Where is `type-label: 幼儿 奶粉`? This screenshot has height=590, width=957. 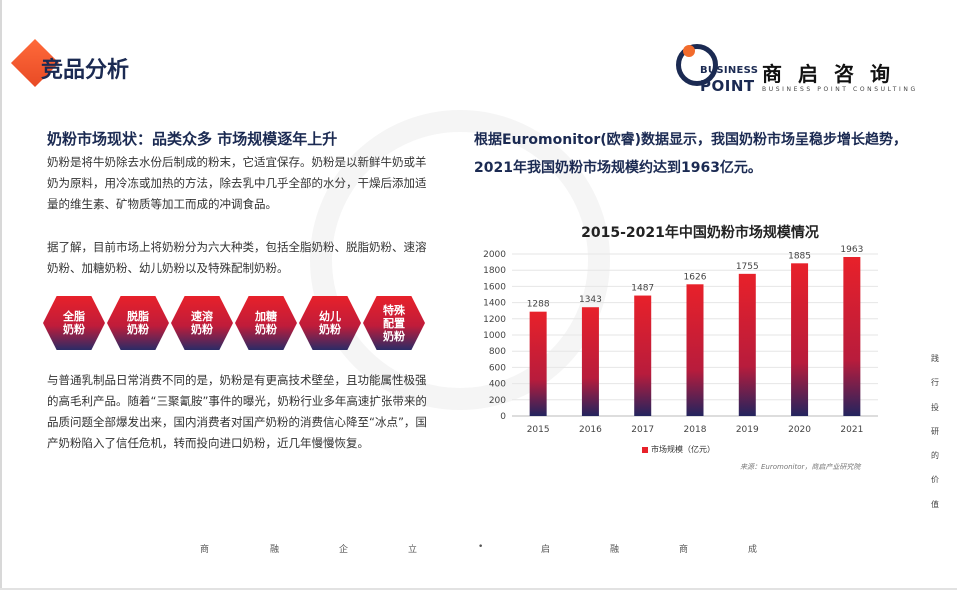
type-label: 幼儿 奶粉 is located at coordinates (330, 323).